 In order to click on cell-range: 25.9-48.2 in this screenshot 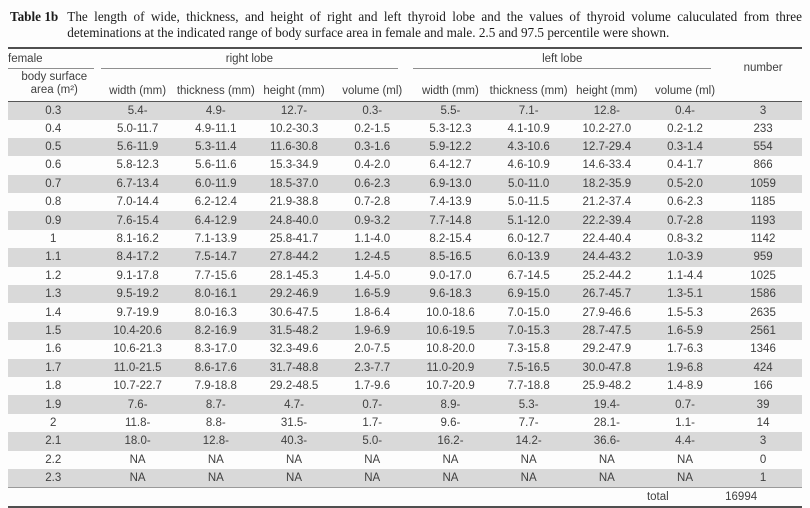, I will do `click(607, 386)`.